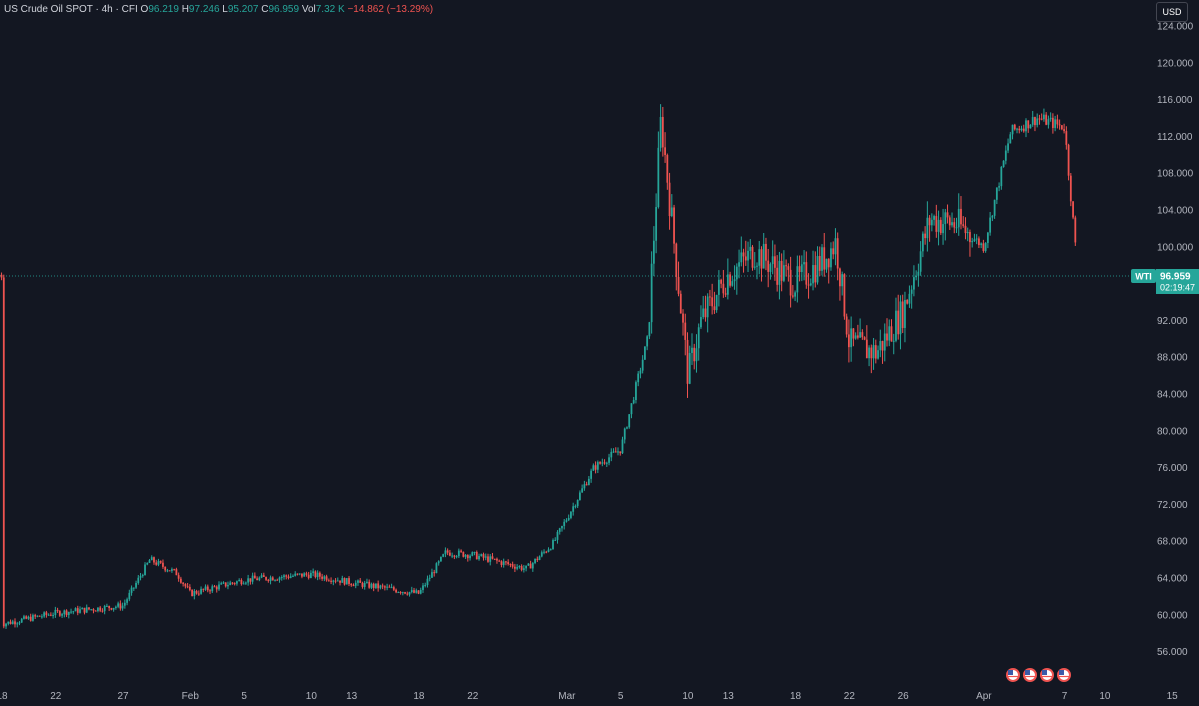 This screenshot has height=706, width=1199. Describe the element at coordinates (225, 9) in the screenshot. I see `low-label: L` at that location.